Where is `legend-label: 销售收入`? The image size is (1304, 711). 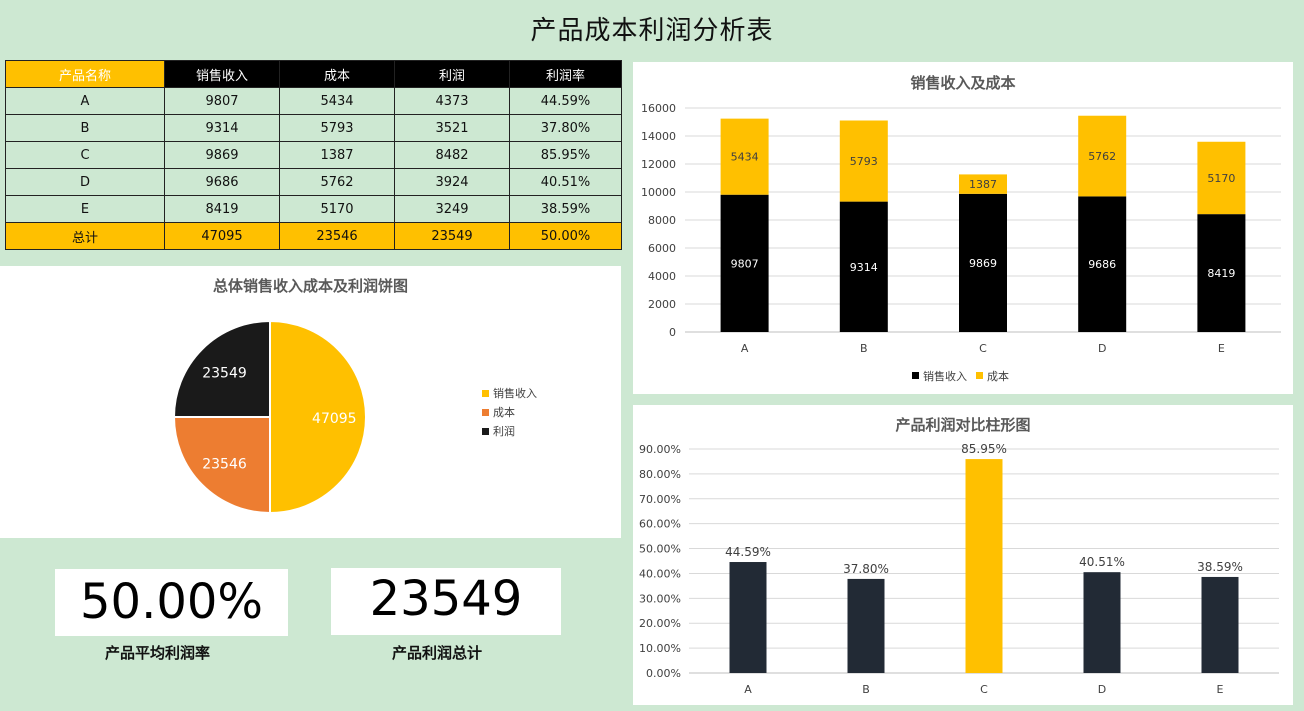 legend-label: 销售收入 is located at coordinates (515, 393).